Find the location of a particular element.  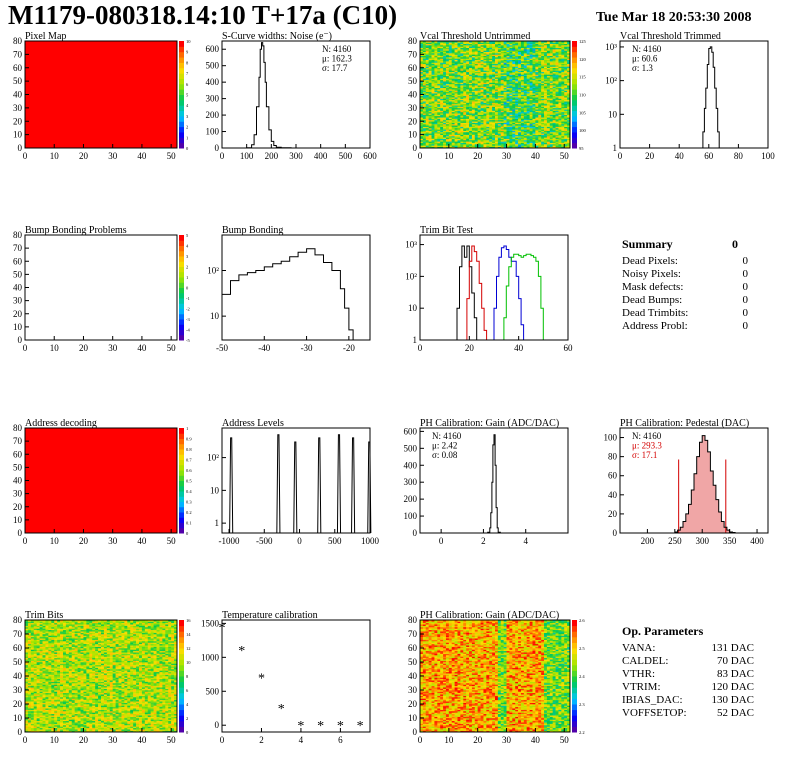

x-tick-label: 10 is located at coordinates (449, 156).